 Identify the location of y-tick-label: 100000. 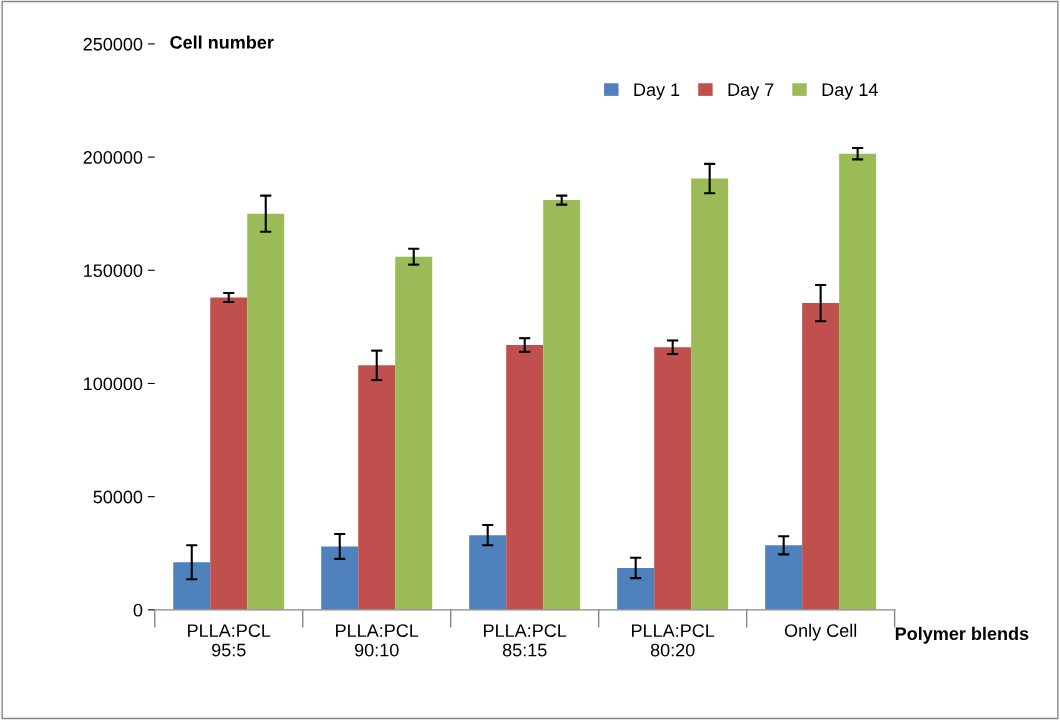
(113, 384).